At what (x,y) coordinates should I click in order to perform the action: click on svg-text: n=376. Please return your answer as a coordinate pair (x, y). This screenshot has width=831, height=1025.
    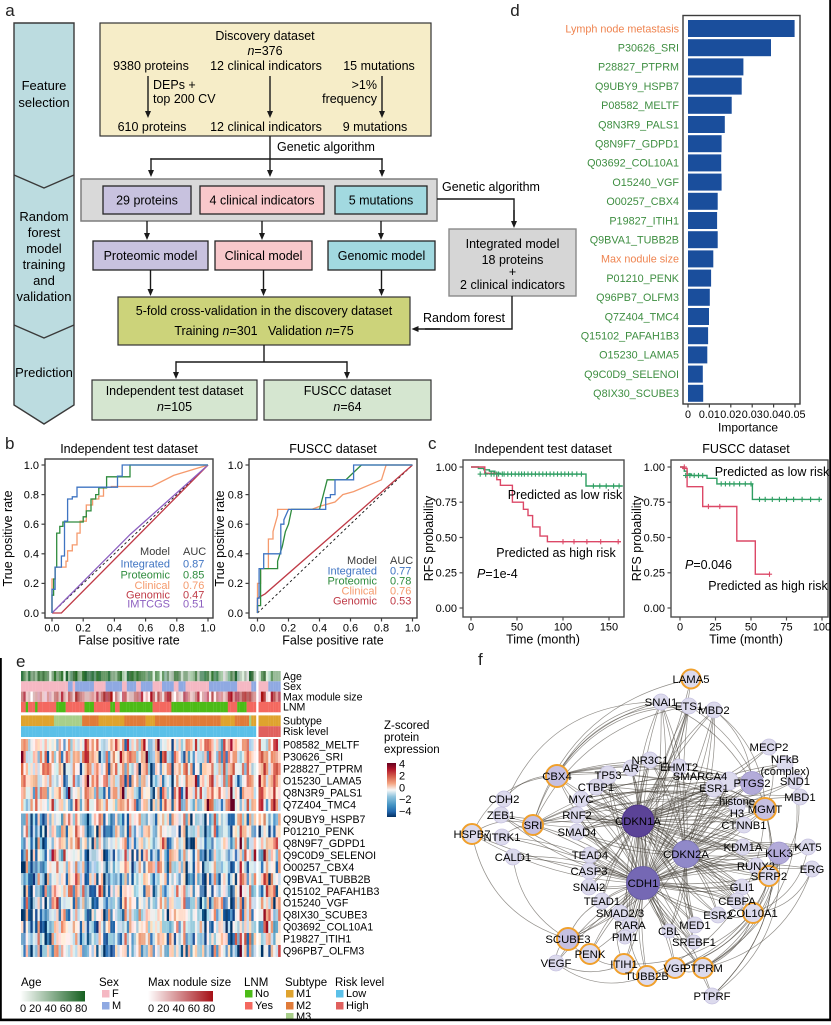
    Looking at the image, I should click on (264, 51).